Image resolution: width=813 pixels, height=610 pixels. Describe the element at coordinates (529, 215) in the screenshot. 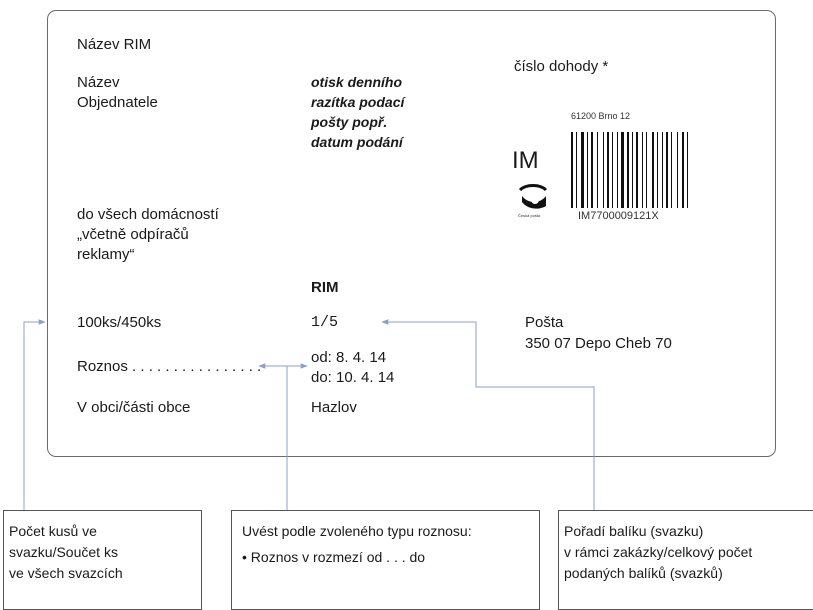

I see `logo-caption: Česká pošta` at that location.